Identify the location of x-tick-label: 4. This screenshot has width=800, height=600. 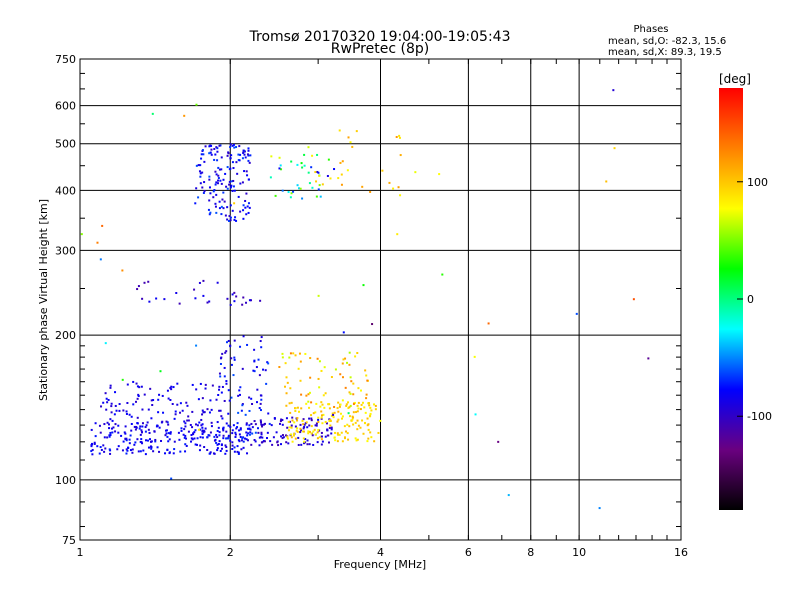
(380, 552).